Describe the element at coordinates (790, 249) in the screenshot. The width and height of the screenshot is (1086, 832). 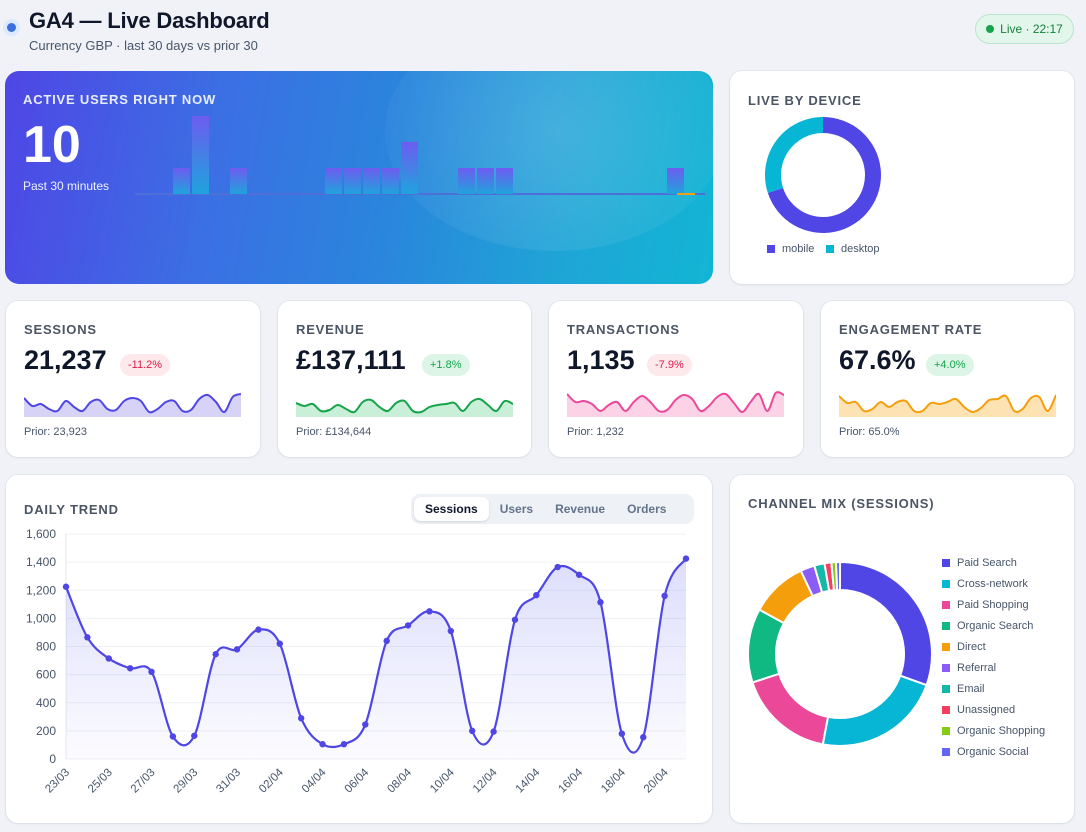
I see `legend-mobile: mobile` at that location.